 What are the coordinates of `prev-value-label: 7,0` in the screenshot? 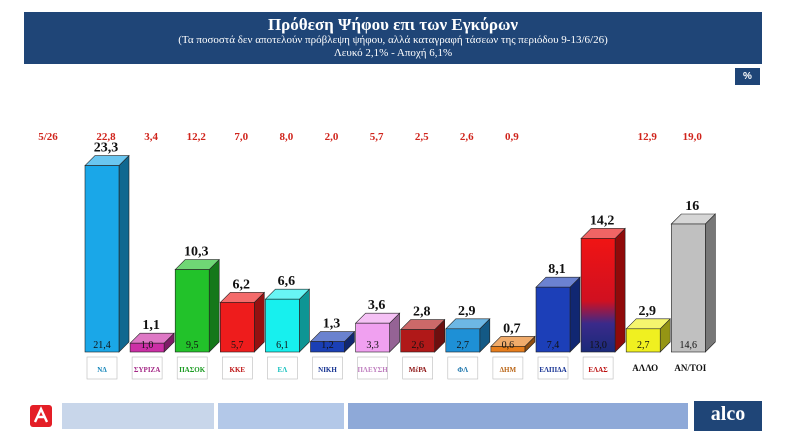 It's located at (241, 137).